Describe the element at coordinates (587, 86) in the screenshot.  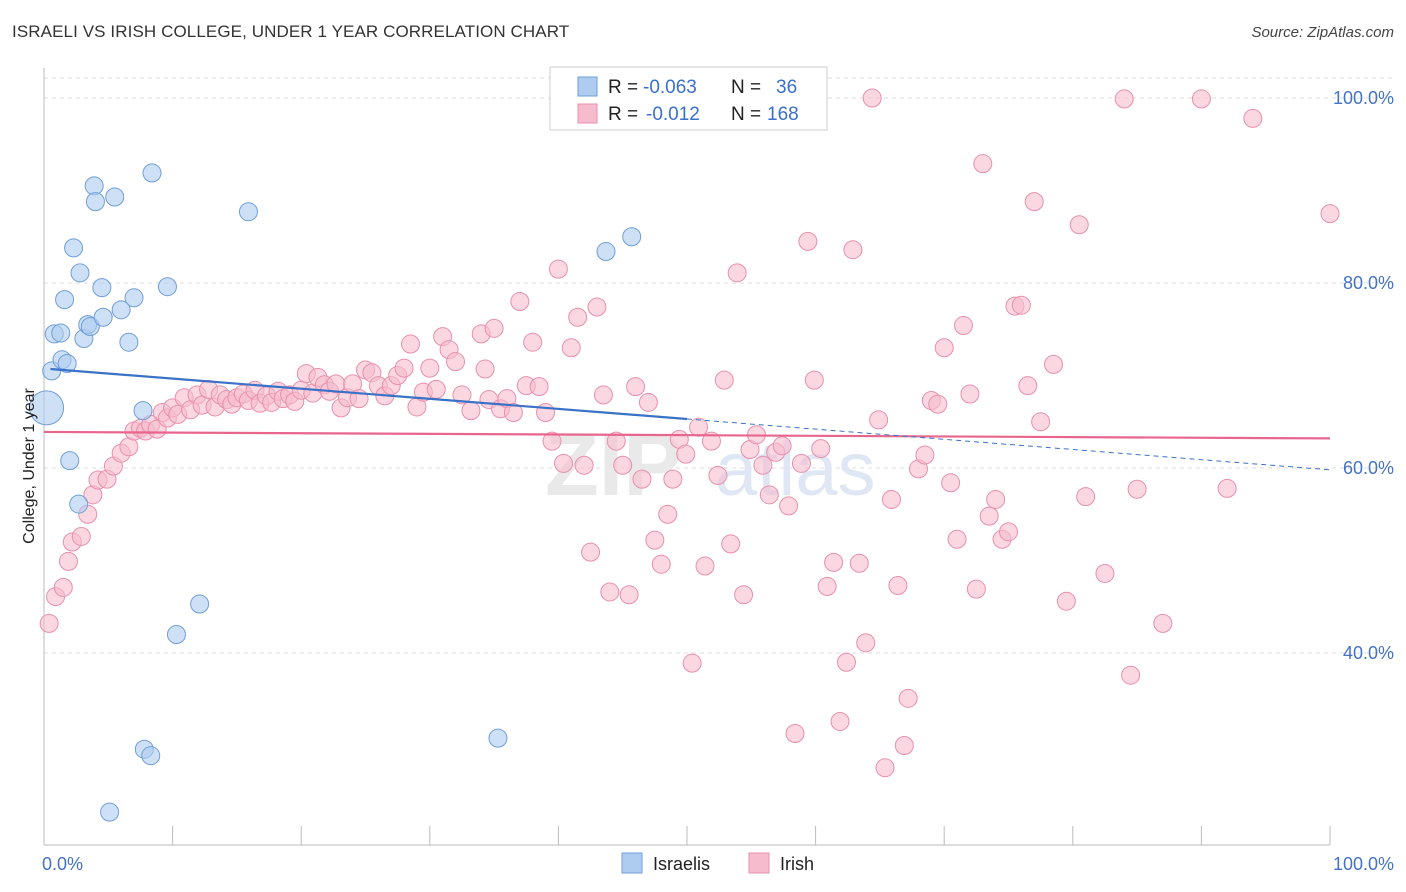
I see `legend-israelis-swatch` at that location.